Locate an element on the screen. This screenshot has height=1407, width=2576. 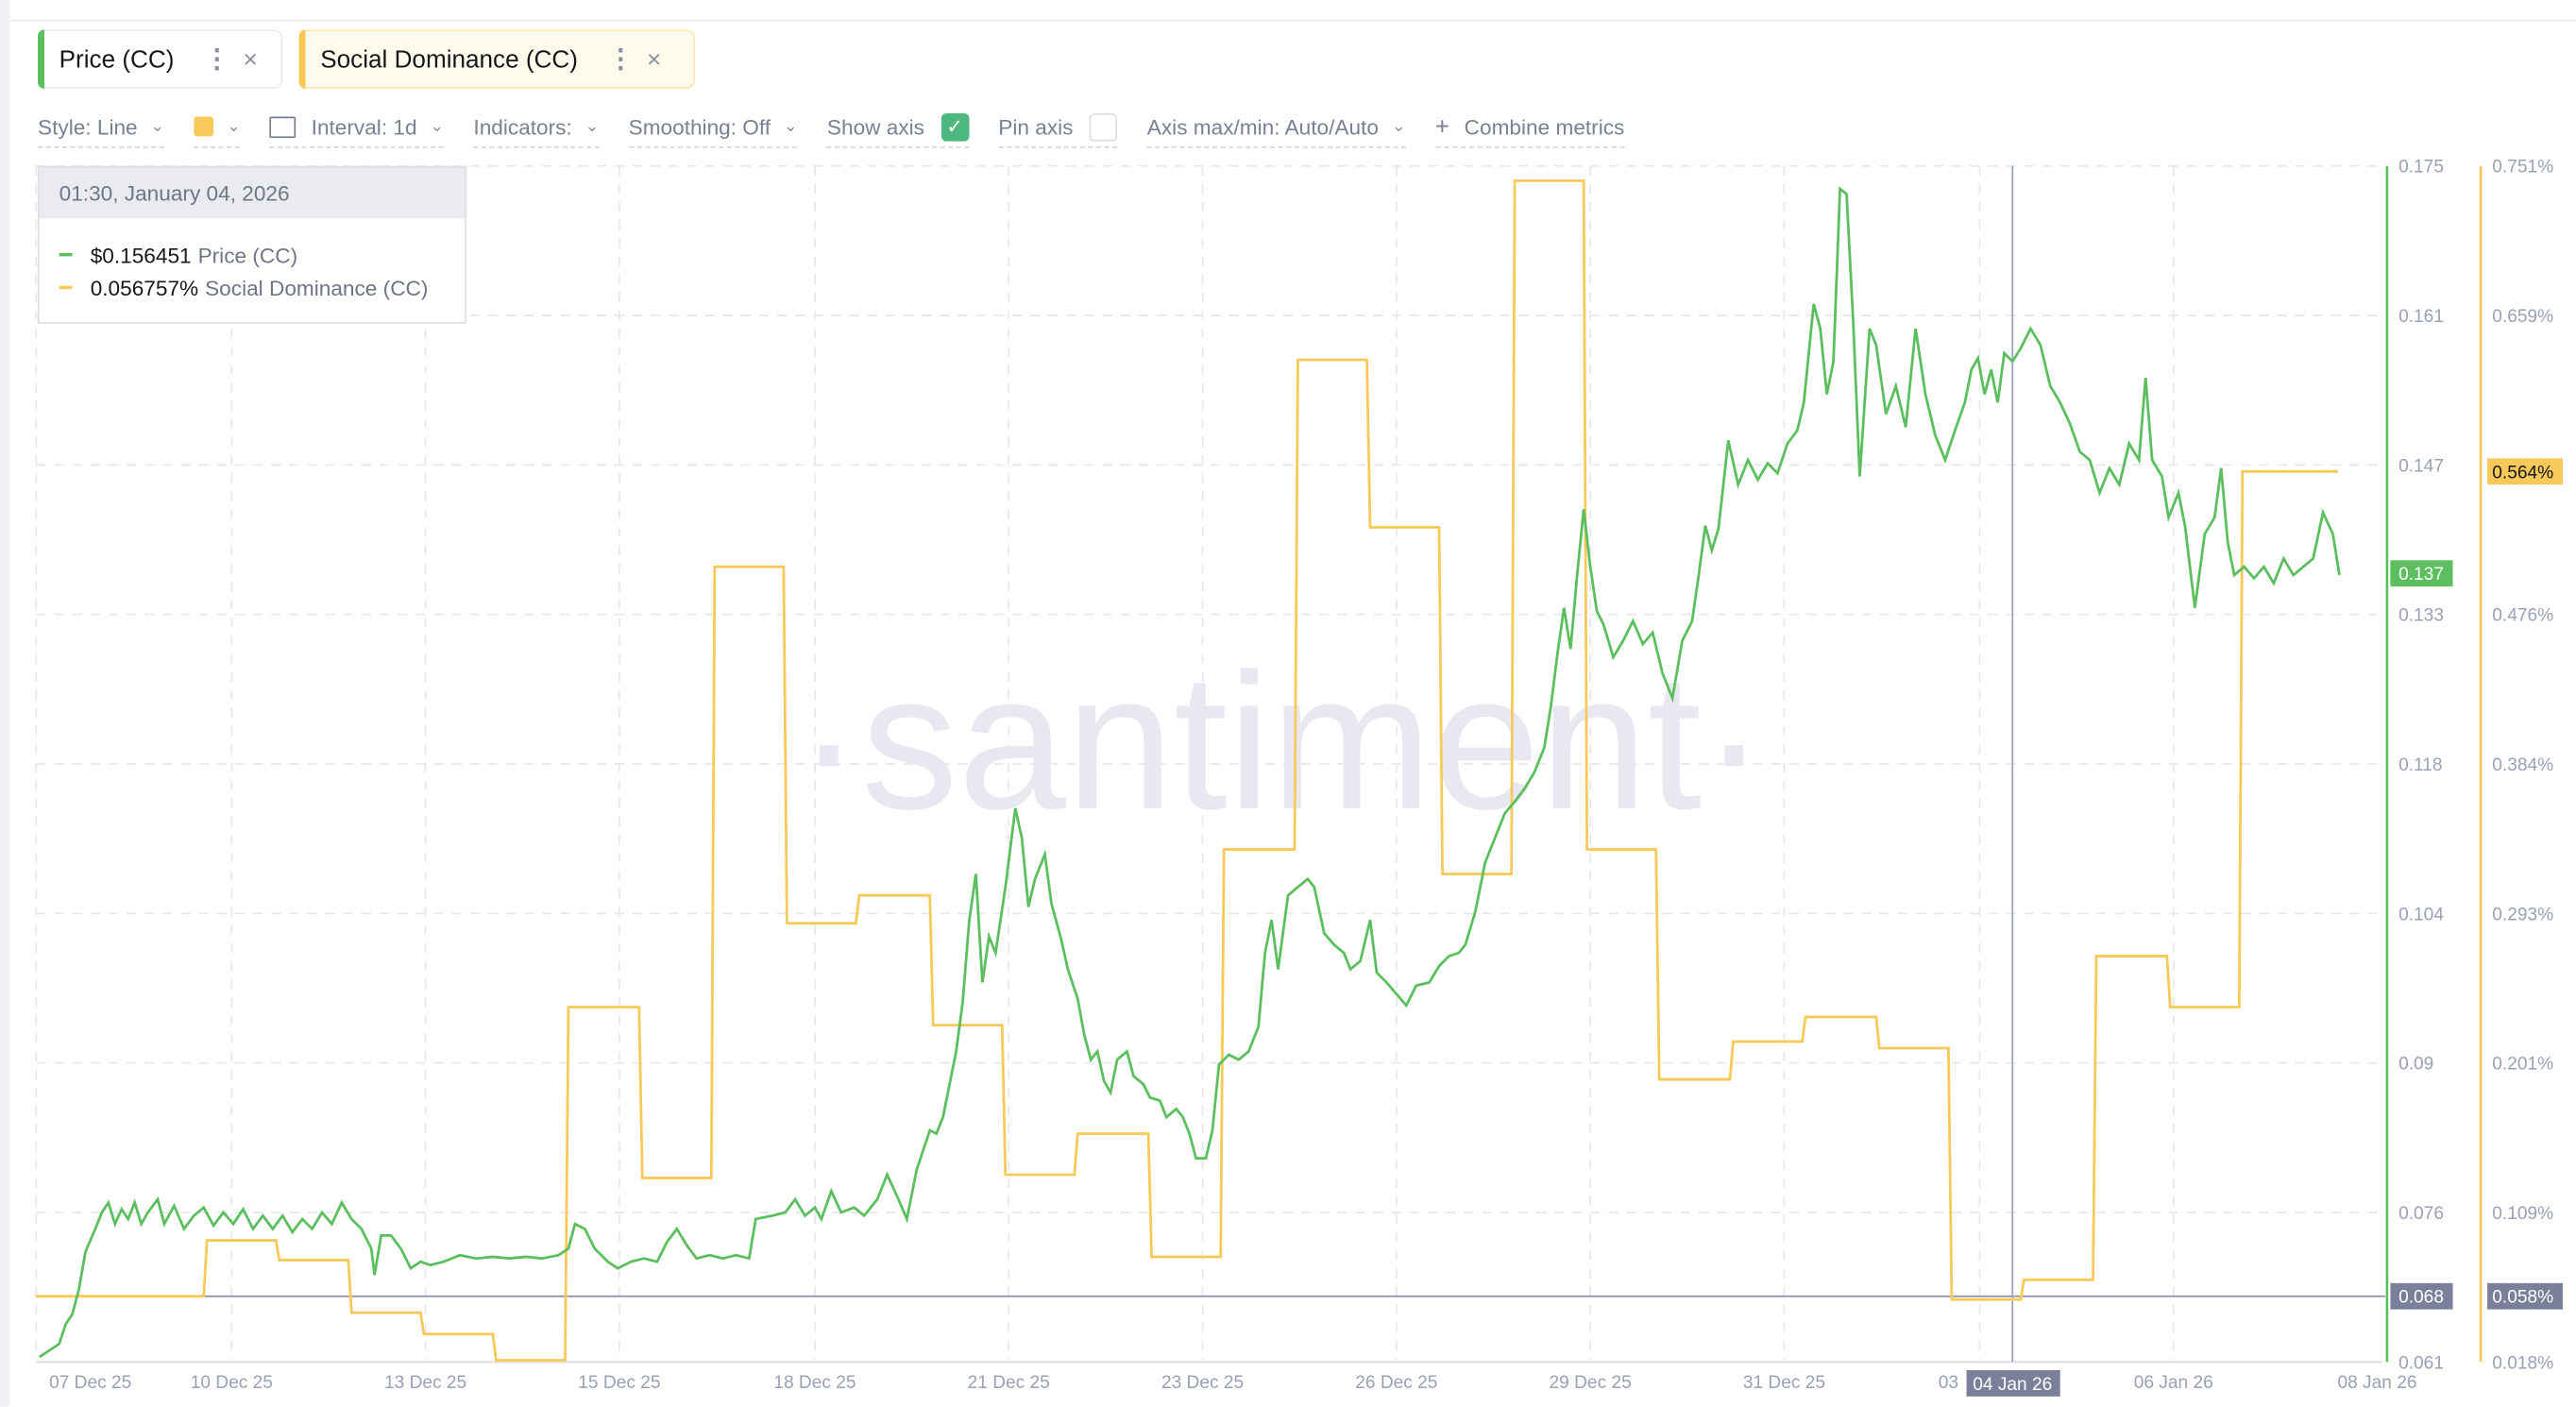
interval-dropdown: Interval: 1d ⌄ is located at coordinates (357, 128).